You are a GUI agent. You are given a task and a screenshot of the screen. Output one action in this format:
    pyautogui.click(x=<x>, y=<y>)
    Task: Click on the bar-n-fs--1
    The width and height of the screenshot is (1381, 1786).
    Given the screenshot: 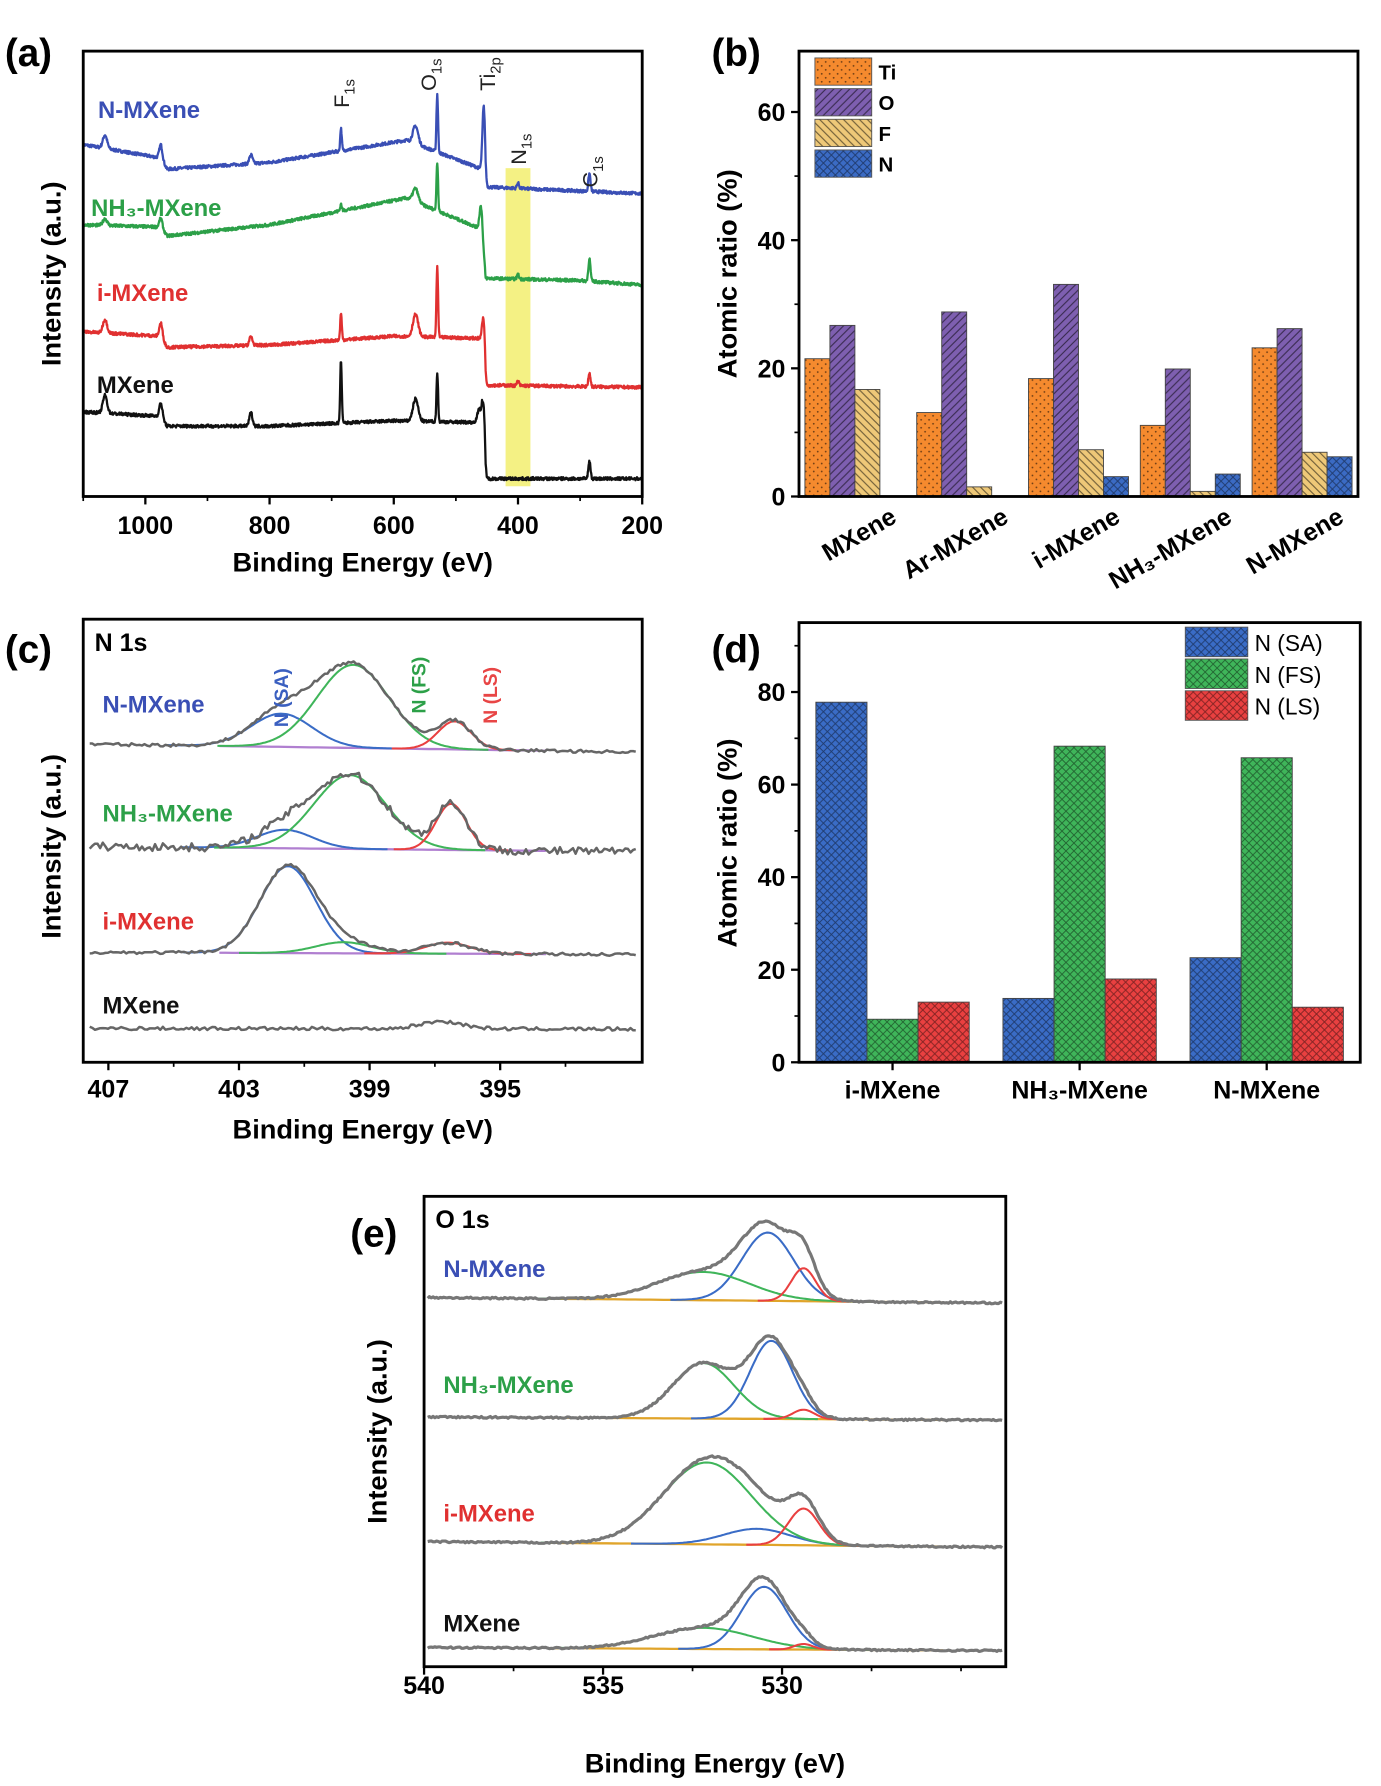 What is the action you would take?
    pyautogui.click(x=1079, y=904)
    